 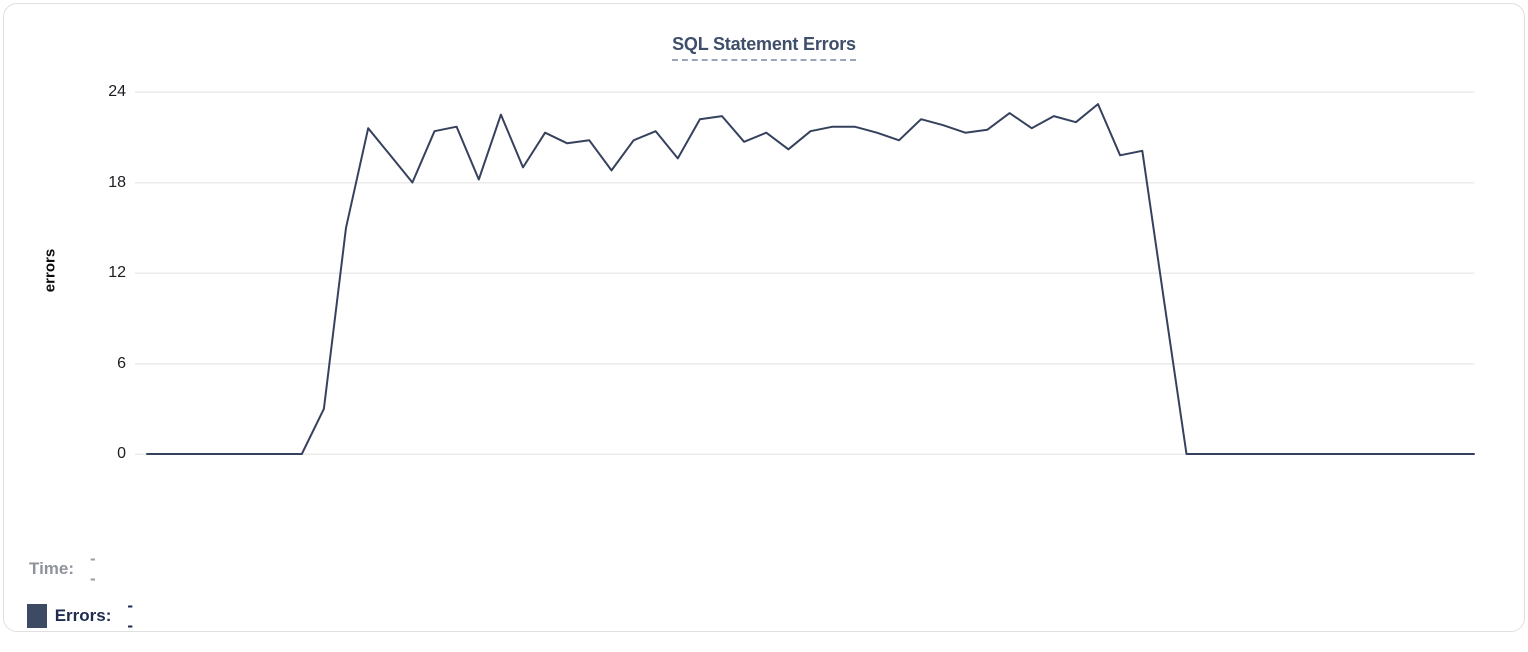 I want to click on y-axis-label: errors, so click(x=50, y=270).